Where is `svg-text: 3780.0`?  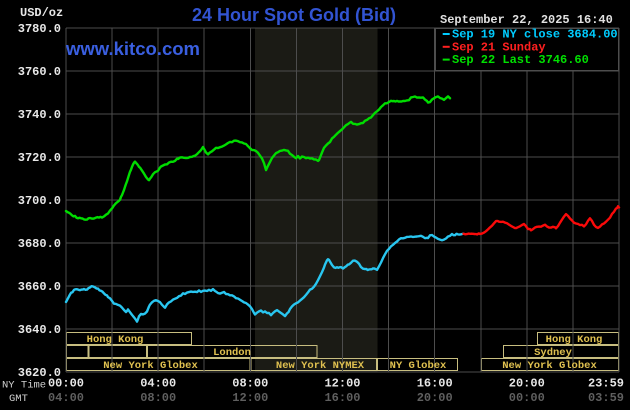
svg-text: 3780.0 is located at coordinates (39, 29).